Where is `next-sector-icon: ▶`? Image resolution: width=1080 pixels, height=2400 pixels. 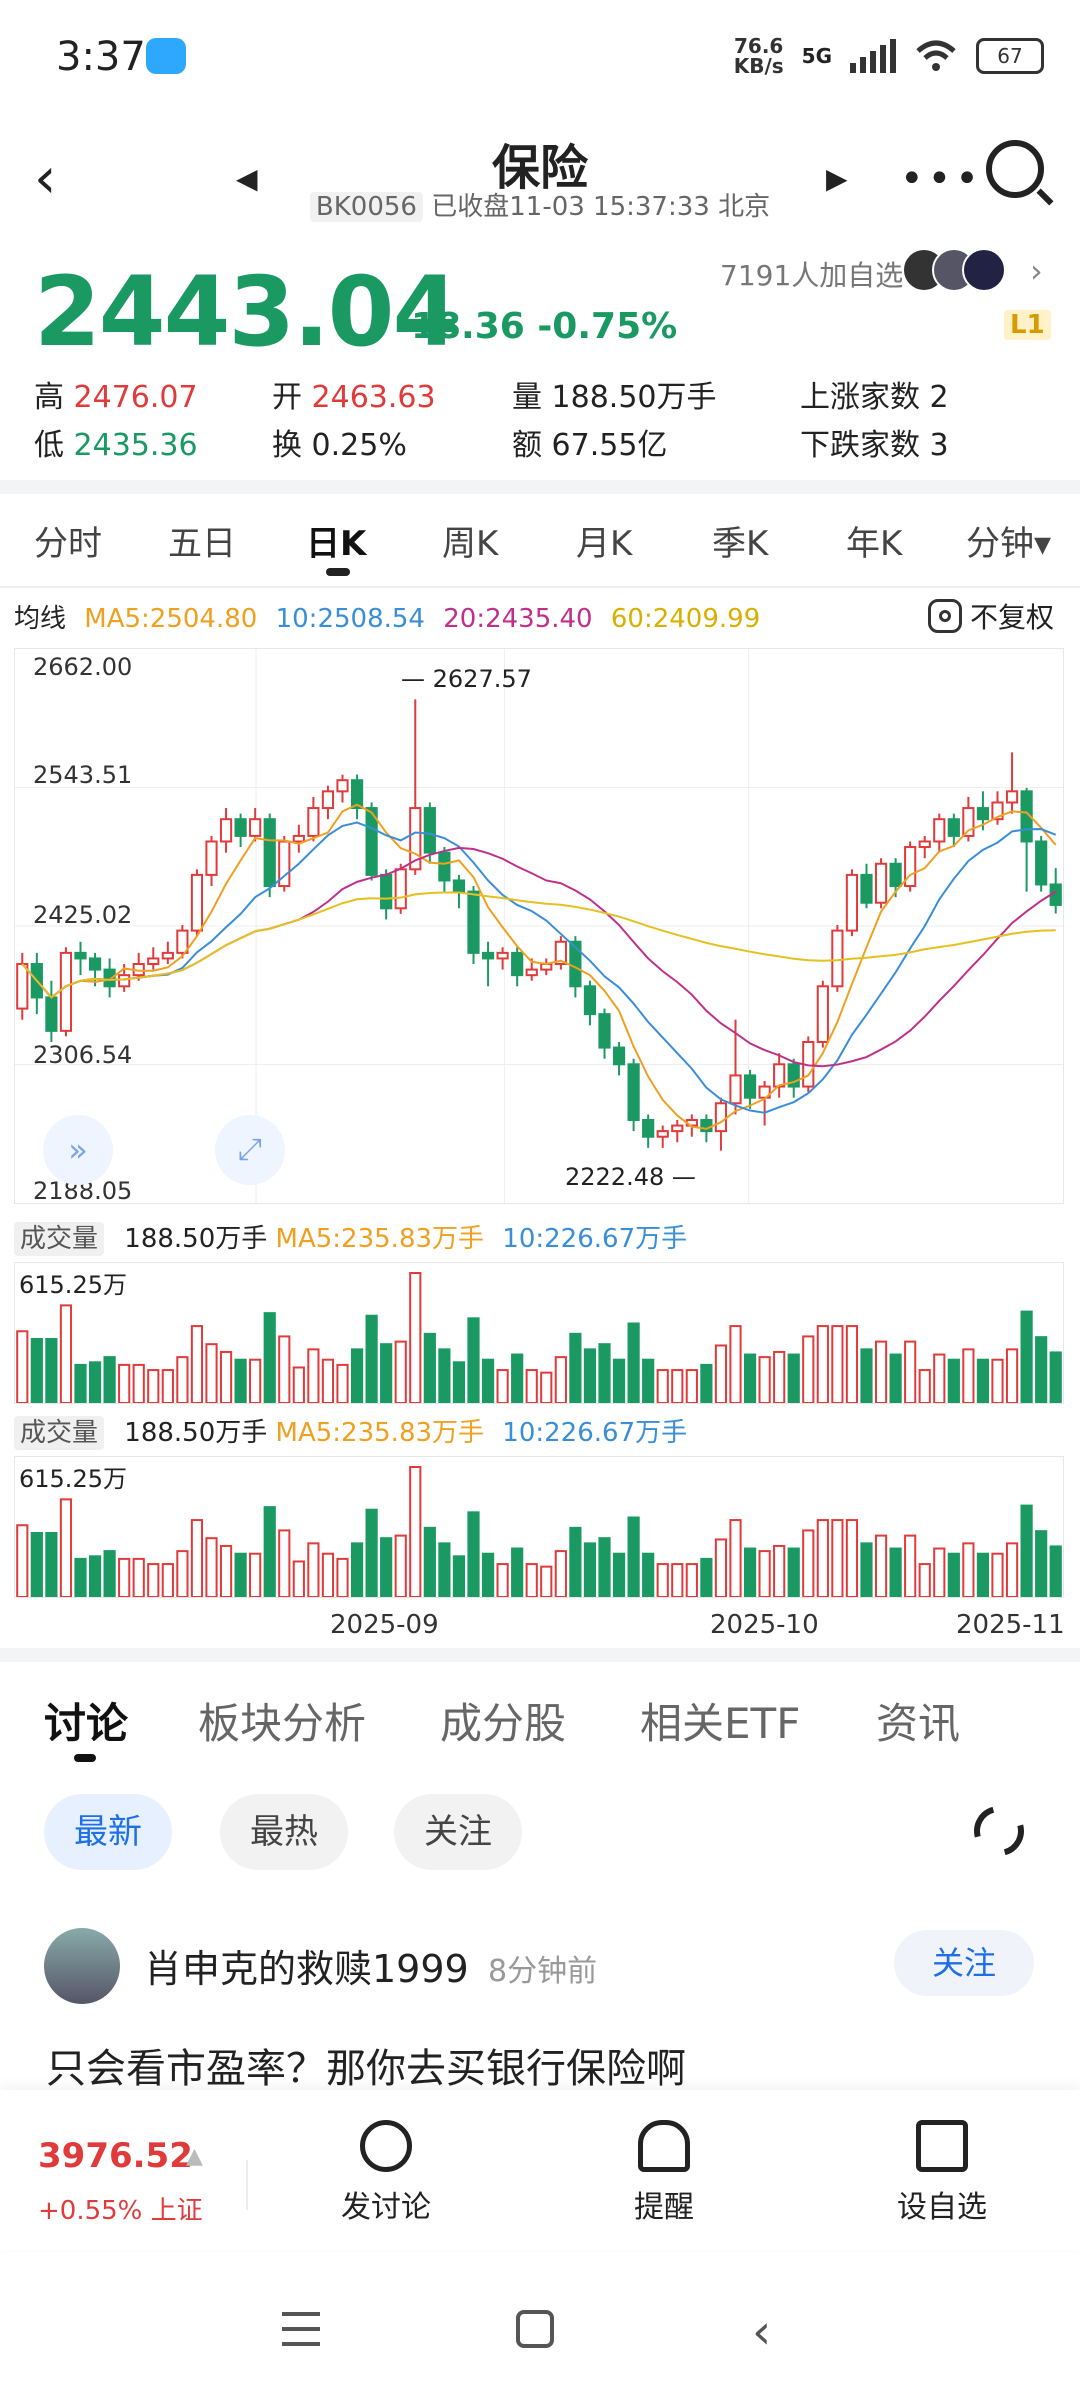 next-sector-icon: ▶ is located at coordinates (837, 178).